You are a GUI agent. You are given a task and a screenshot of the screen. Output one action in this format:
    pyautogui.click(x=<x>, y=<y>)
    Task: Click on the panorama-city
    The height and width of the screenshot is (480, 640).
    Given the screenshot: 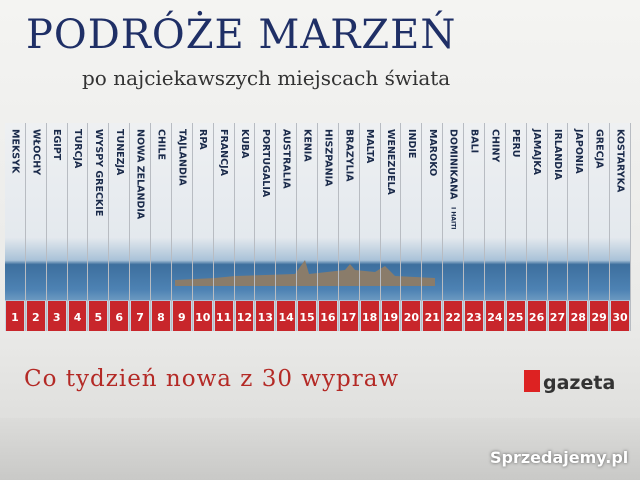 What is the action you would take?
    pyautogui.click(x=305, y=273)
    